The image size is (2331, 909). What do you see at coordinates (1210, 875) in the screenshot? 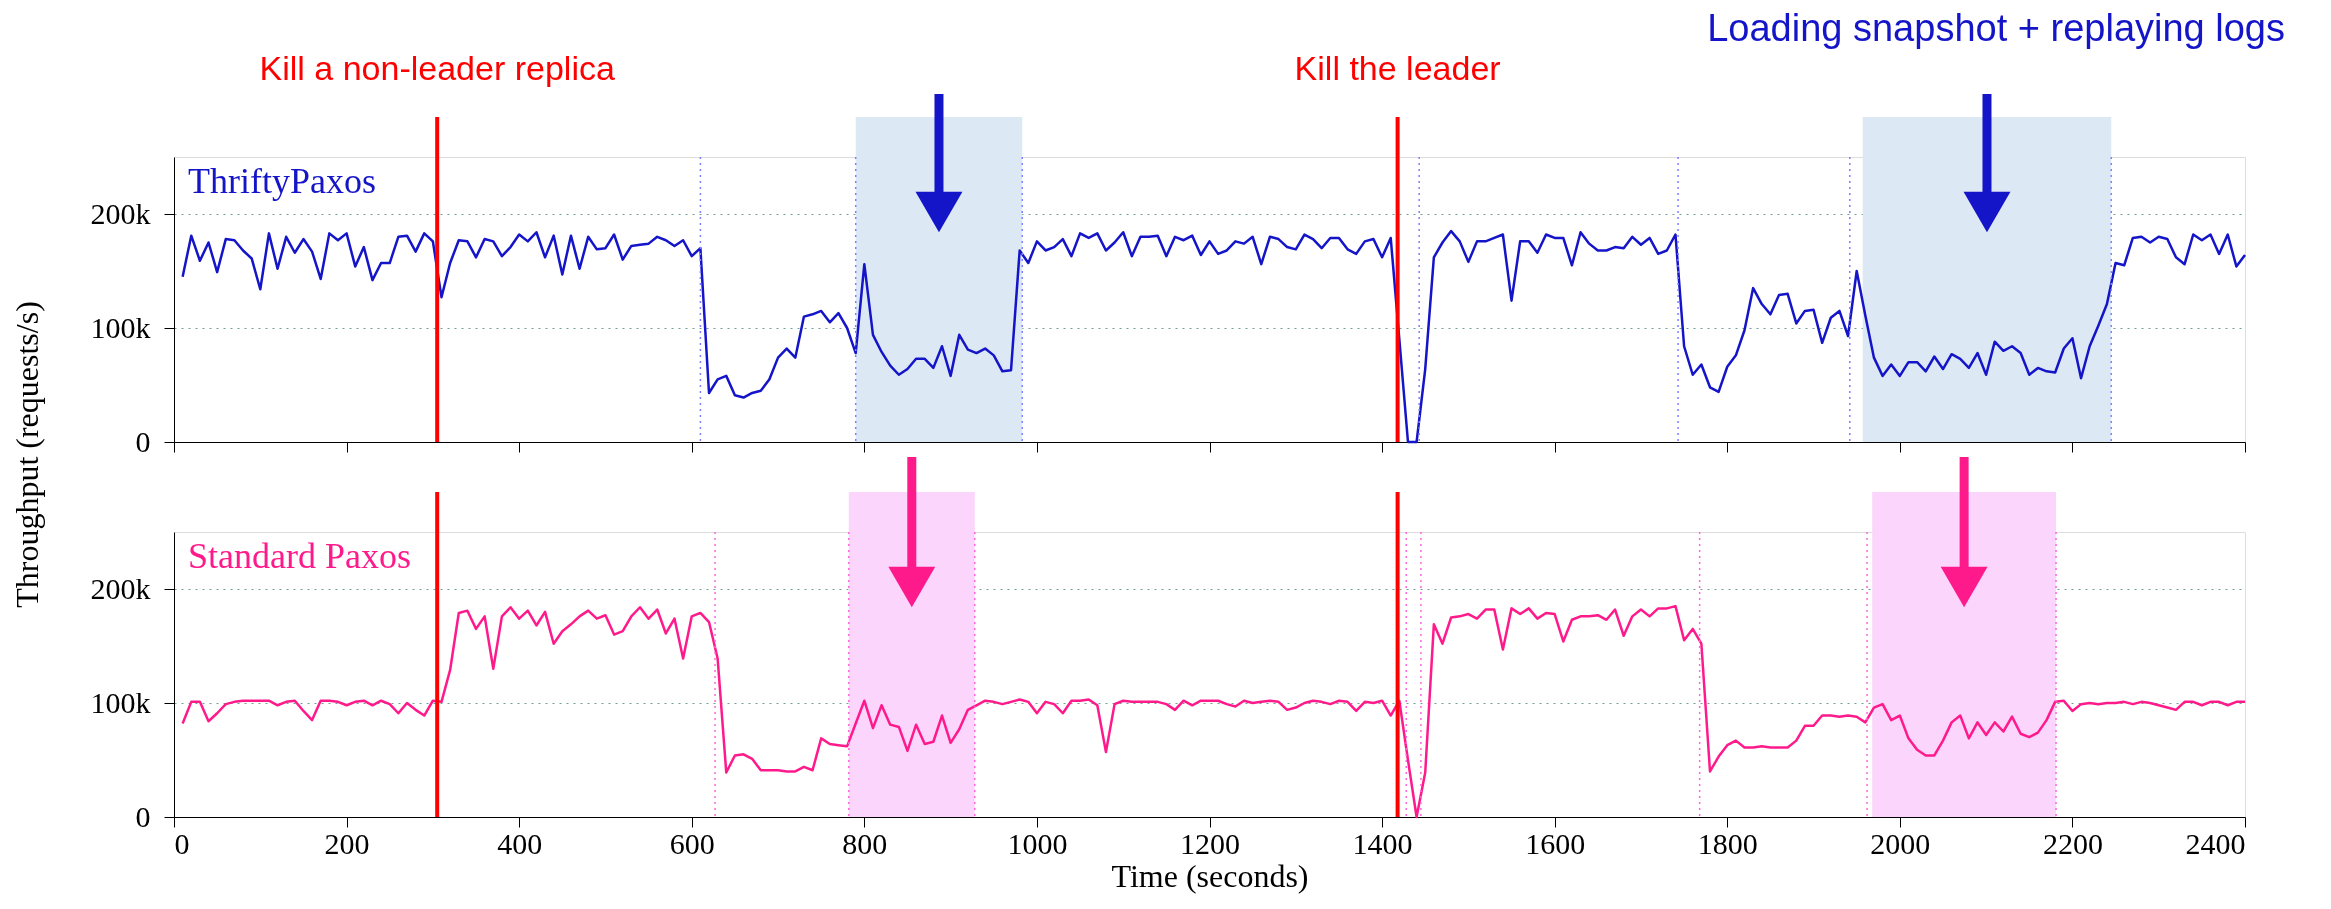
I see `x-axis-title: Time (seconds)` at bounding box center [1210, 875].